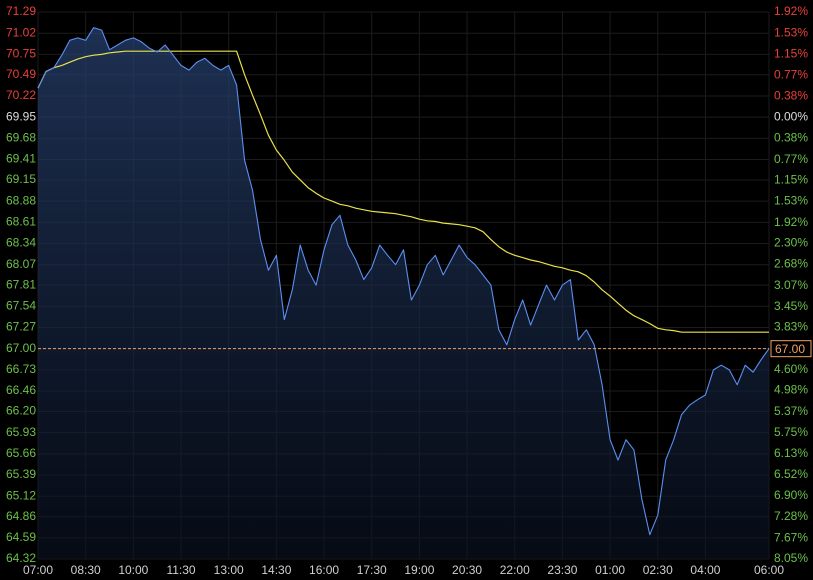 This screenshot has width=813, height=580. What do you see at coordinates (791, 558) in the screenshot?
I see `y2-tick-label: 8.05%` at bounding box center [791, 558].